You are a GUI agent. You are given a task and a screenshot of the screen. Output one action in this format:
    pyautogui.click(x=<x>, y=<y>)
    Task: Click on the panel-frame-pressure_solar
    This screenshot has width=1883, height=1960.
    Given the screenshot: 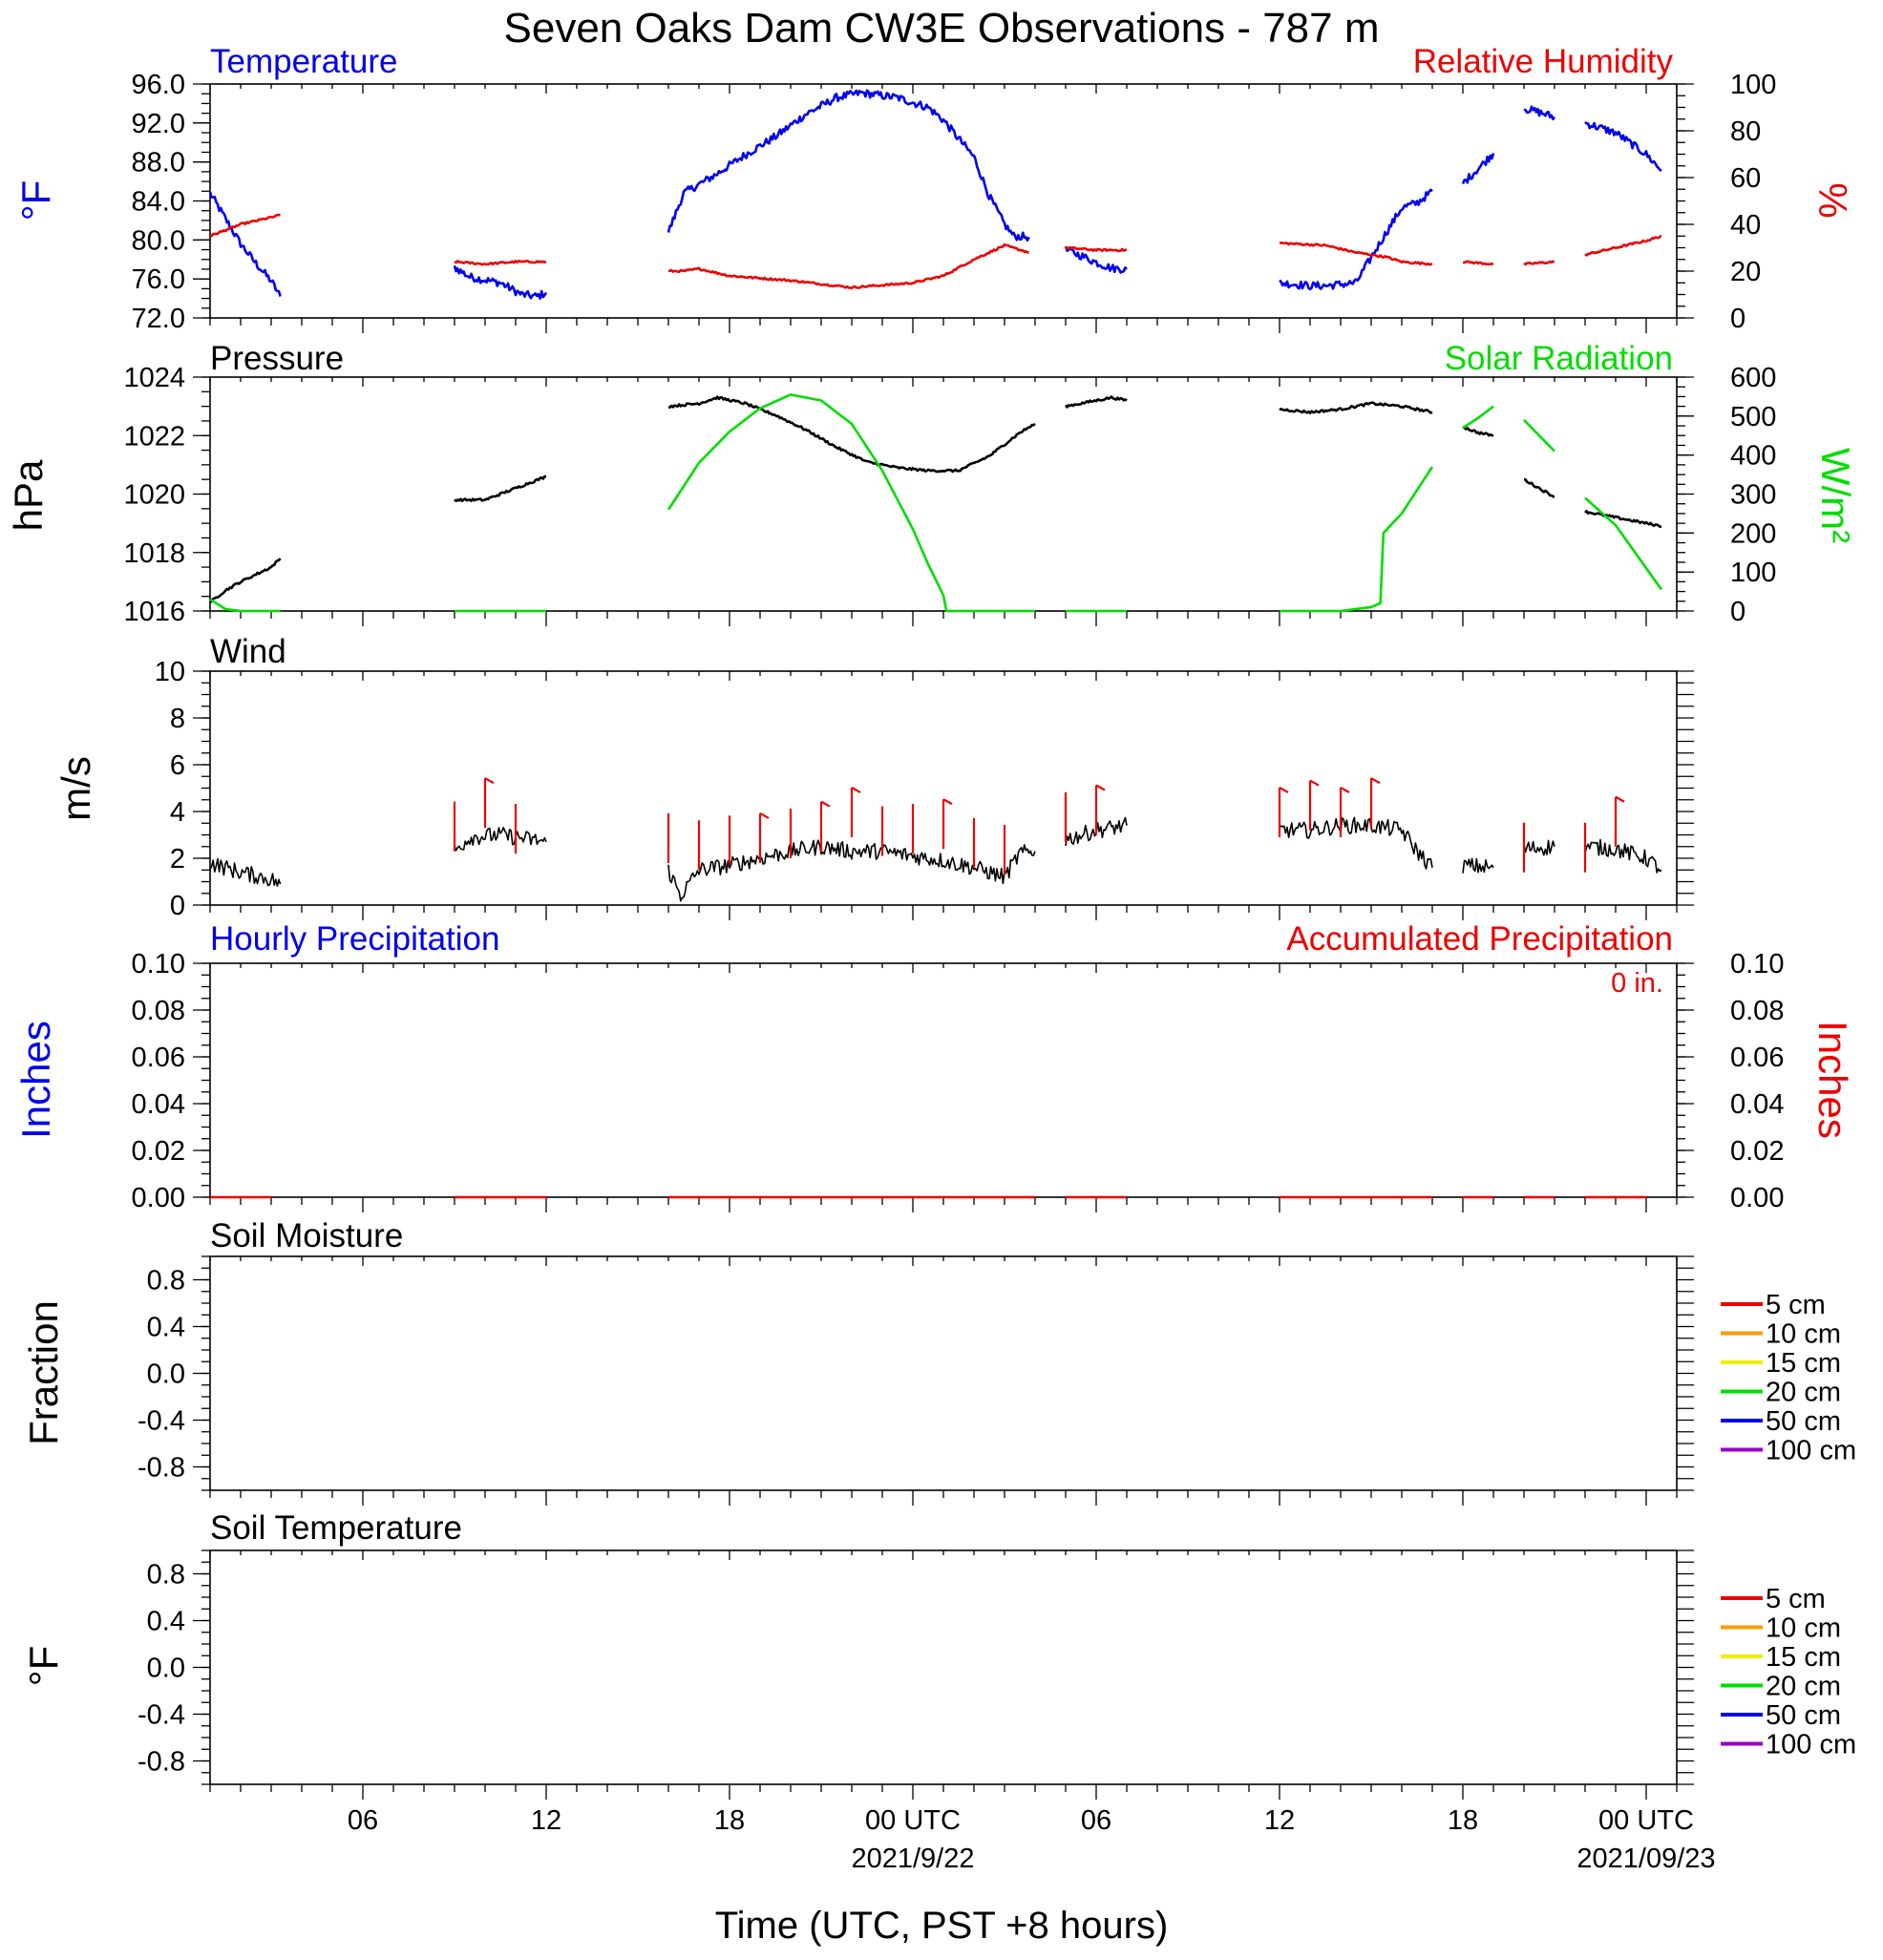 What is the action you would take?
    pyautogui.click(x=943, y=494)
    